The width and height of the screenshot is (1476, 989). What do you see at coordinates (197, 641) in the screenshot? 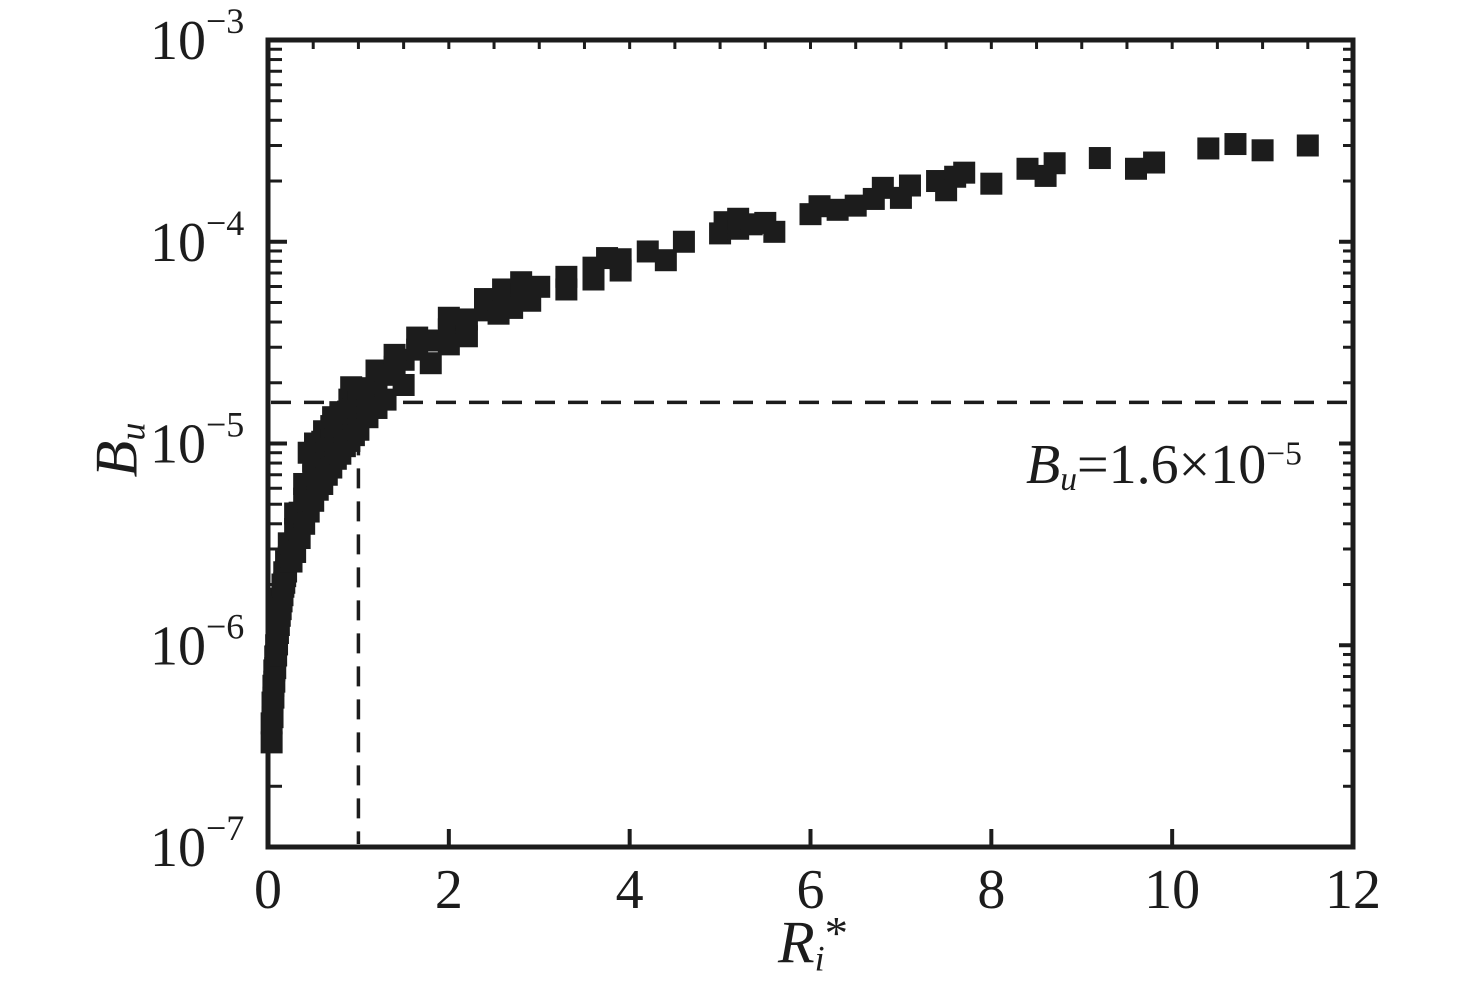
I see `y-tick-label: 10⁻⁶` at bounding box center [197, 641].